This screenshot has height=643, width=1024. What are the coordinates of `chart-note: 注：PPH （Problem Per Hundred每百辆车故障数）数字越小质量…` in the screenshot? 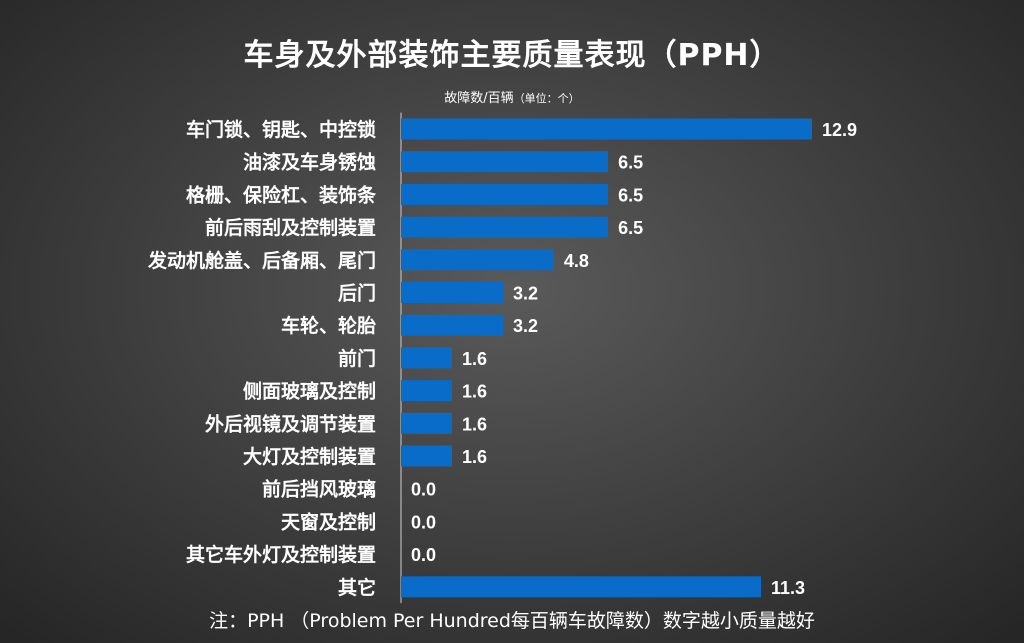 It's located at (512, 621).